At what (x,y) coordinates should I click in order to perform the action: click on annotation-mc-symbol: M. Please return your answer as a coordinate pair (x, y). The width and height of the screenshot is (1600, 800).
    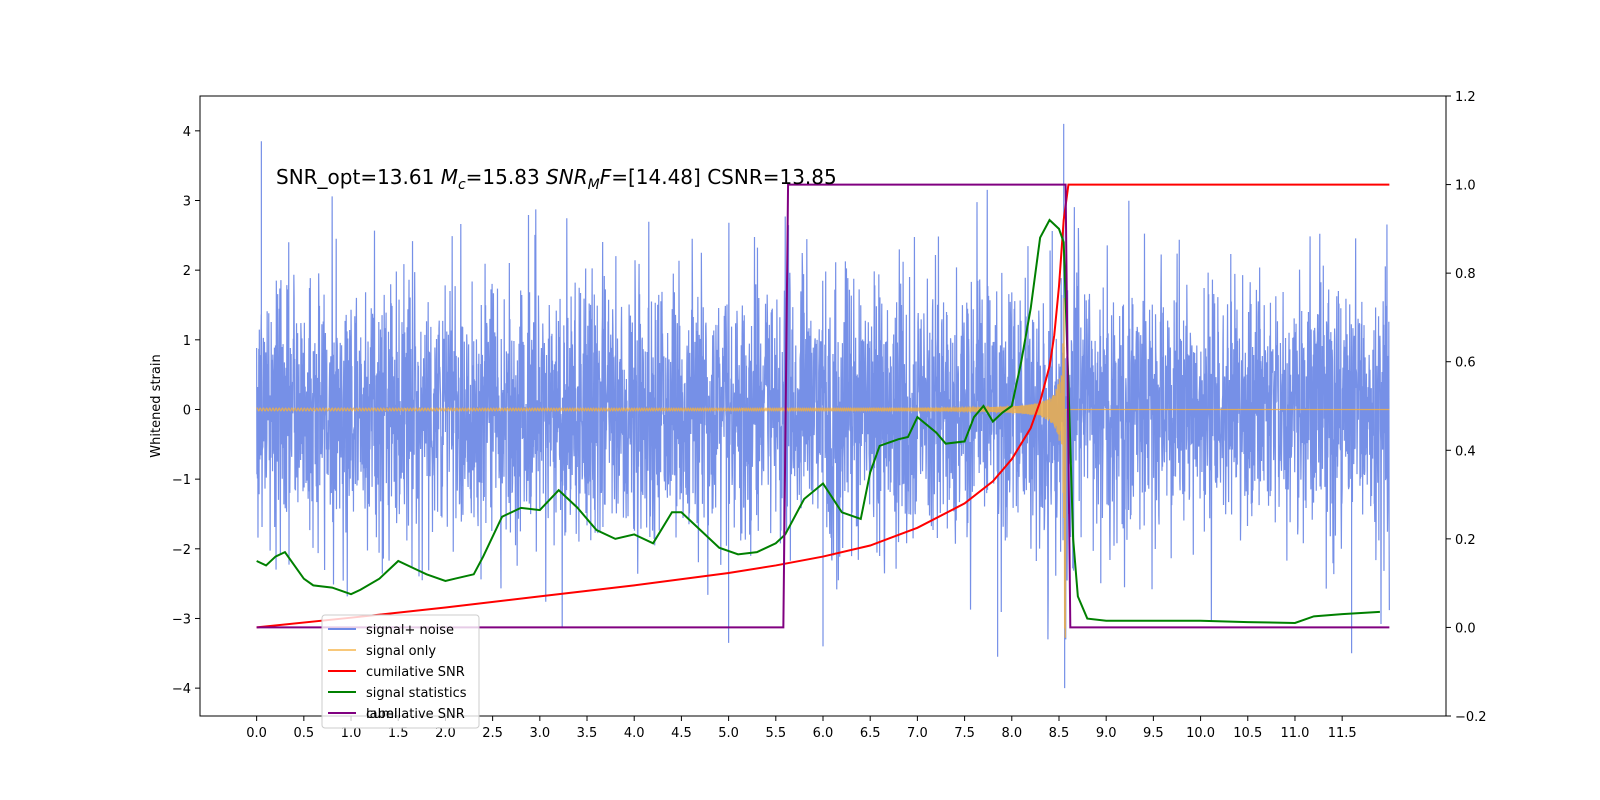
    Looking at the image, I should click on (449, 177).